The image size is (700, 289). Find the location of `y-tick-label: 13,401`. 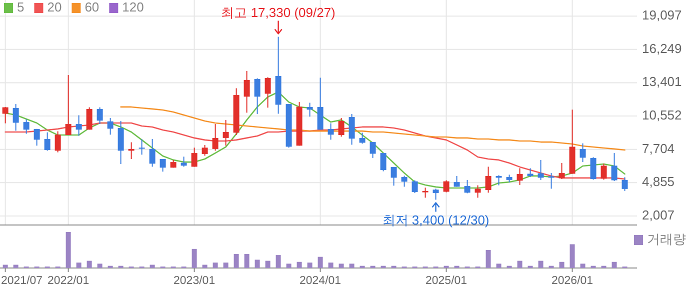

y-tick-label: 13,401 is located at coordinates (662, 82).